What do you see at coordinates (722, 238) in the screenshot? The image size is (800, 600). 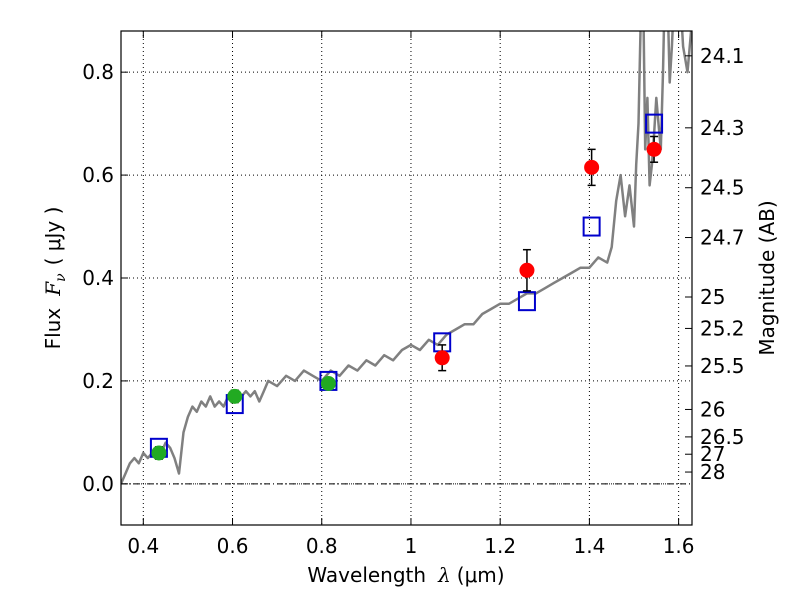 I see `y2-tick-label: 24.7` at bounding box center [722, 238].